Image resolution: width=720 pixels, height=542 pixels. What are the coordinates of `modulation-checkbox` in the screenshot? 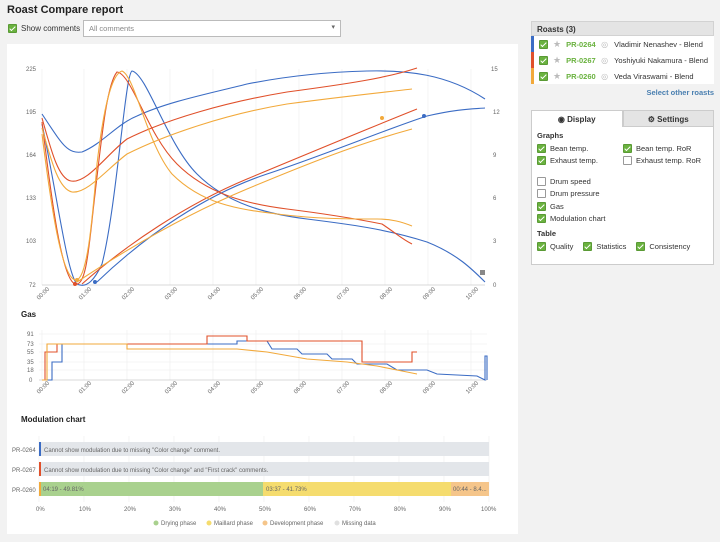 It's located at (541, 219).